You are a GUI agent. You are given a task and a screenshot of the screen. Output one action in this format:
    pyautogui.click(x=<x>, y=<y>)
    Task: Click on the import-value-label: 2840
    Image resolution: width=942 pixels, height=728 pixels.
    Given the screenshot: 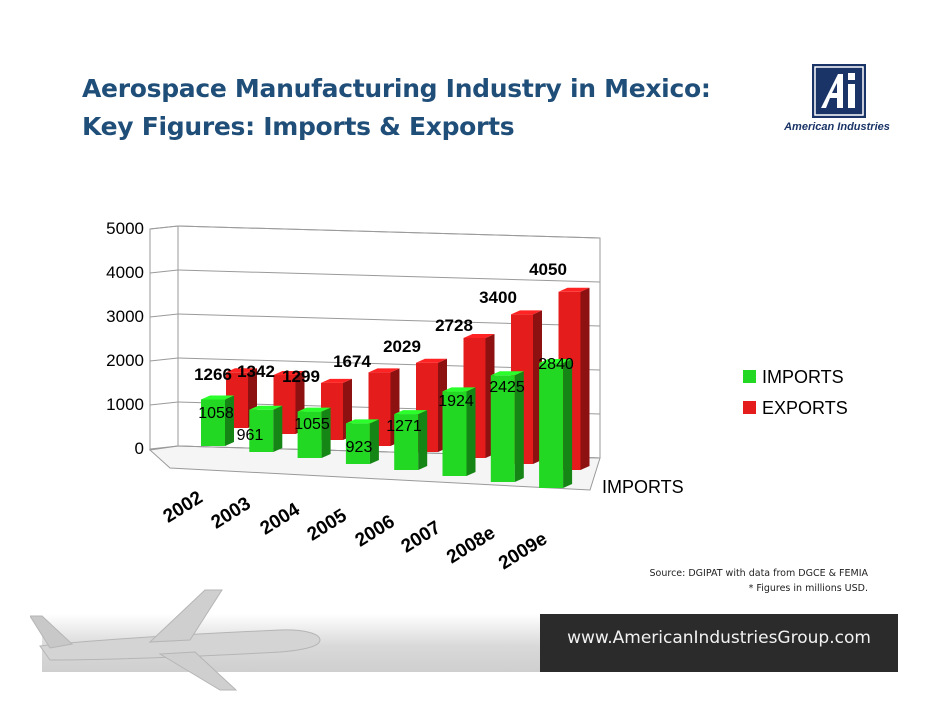 What is the action you would take?
    pyautogui.click(x=556, y=364)
    